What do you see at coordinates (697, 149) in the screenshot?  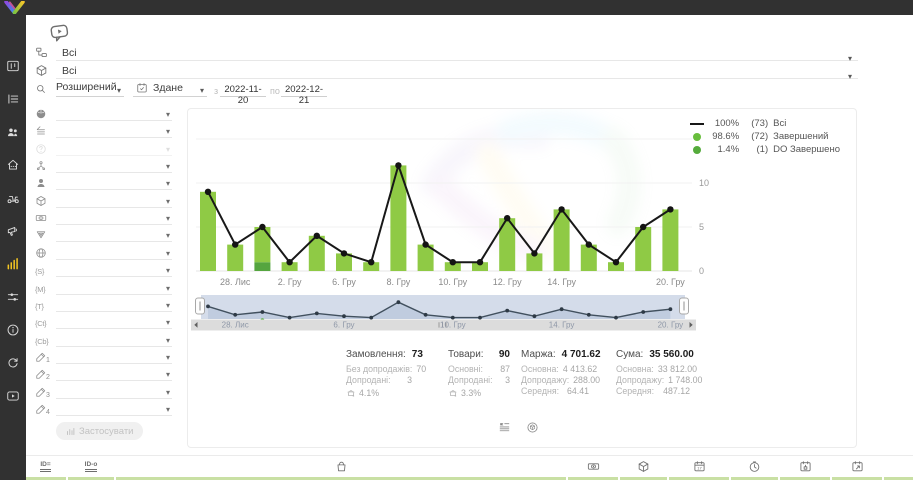 I see `legend-dot-swatch` at bounding box center [697, 149].